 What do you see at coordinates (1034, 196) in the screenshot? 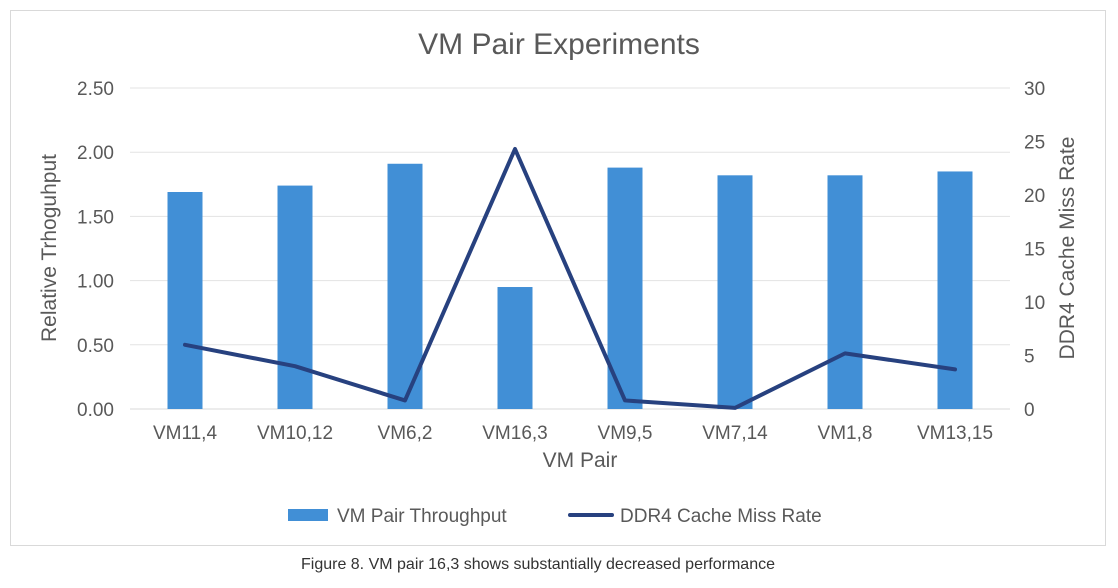
I see `y2-tick-label: 20` at bounding box center [1034, 196].